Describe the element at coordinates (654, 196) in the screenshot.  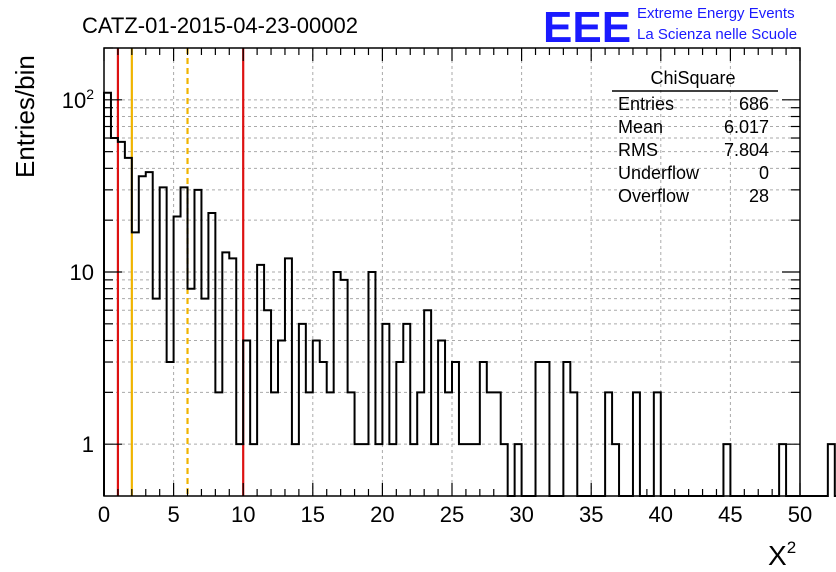
I see `stats-label: Overflow` at that location.